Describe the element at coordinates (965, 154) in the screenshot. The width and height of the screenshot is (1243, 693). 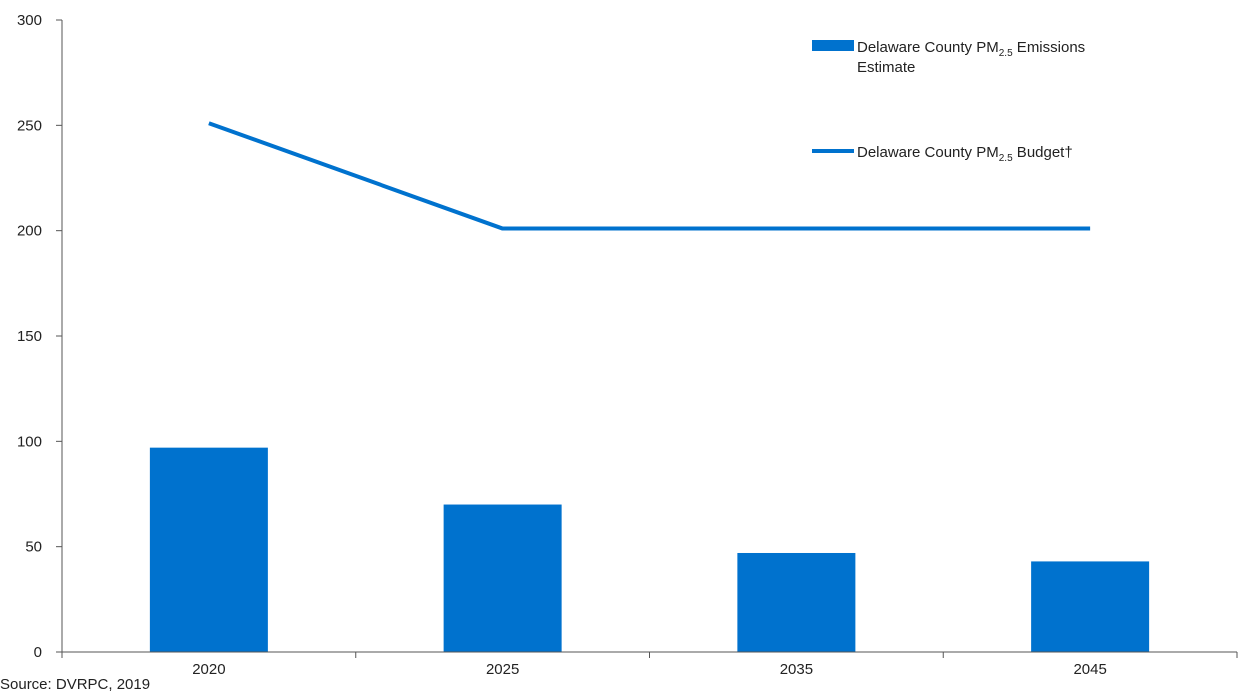
I see `legend-label-budget: Delaware County PM2.5 Budget†` at that location.